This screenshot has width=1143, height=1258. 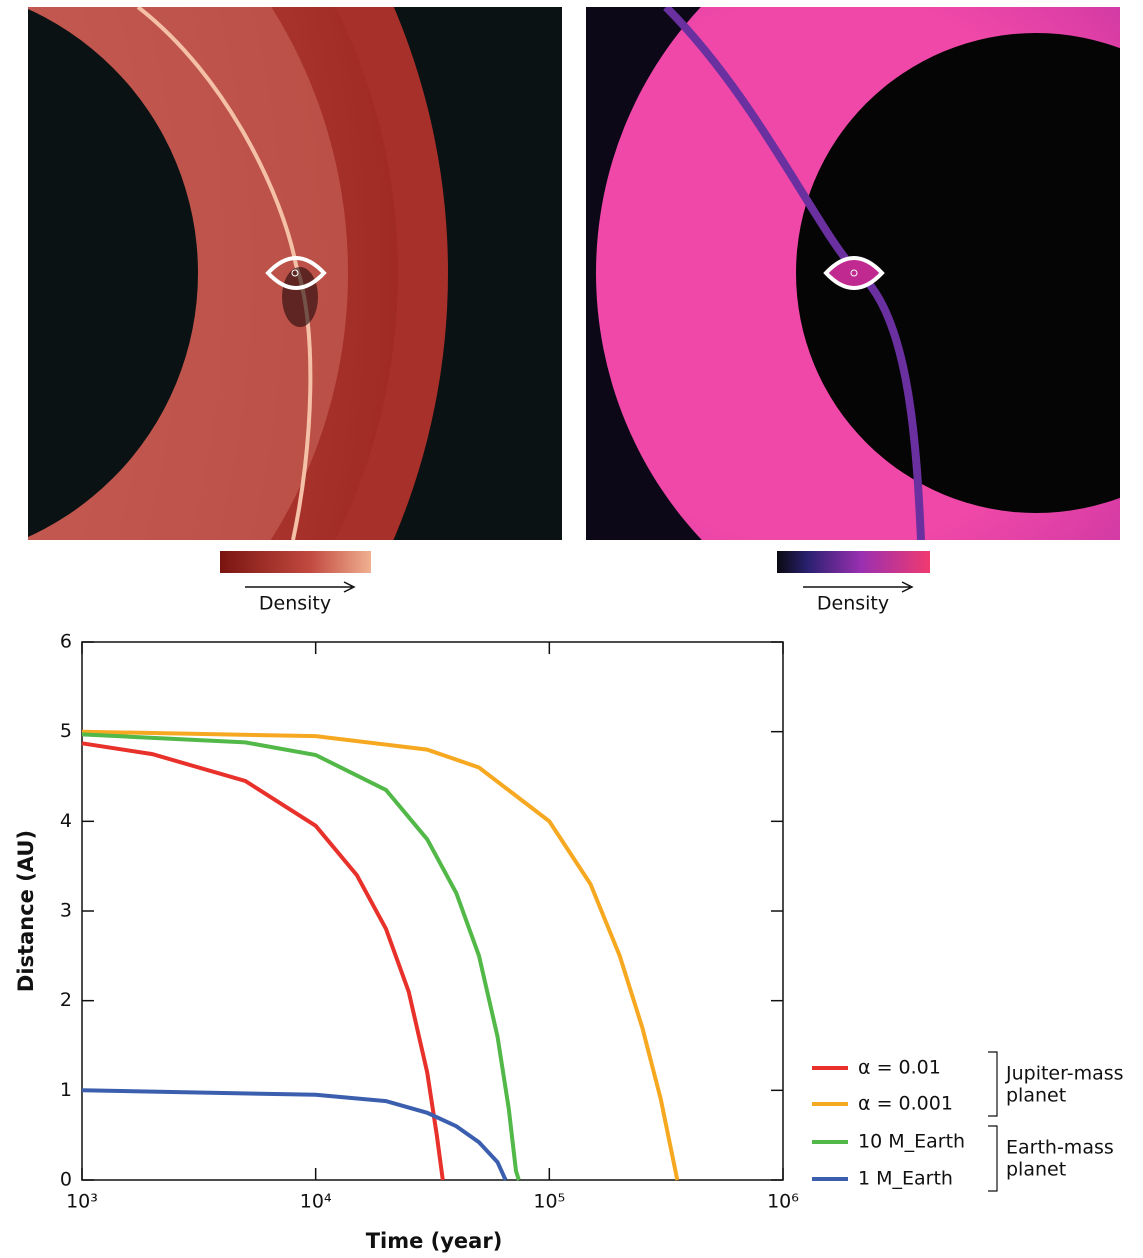 I want to click on legend-group-label: Jupiter-mass, so click(x=1064, y=1074).